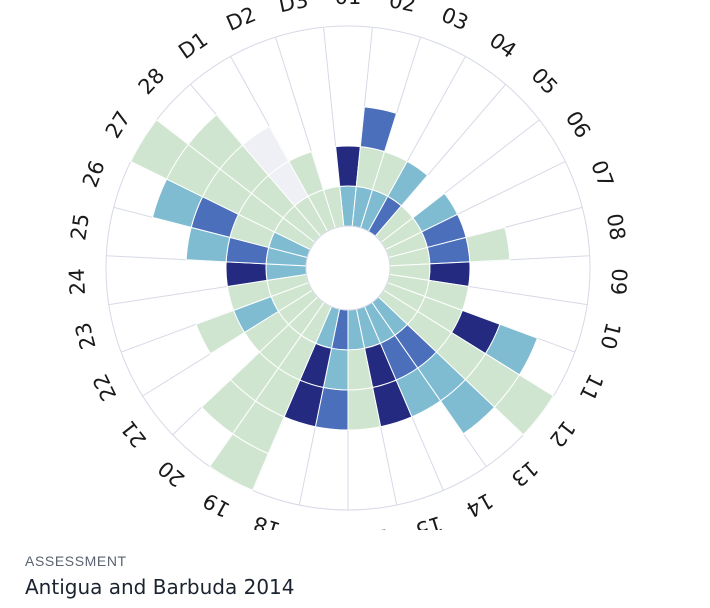 This screenshot has height=608, width=710. What do you see at coordinates (503, 45) in the screenshot?
I see `category-label-04: 04` at bounding box center [503, 45].